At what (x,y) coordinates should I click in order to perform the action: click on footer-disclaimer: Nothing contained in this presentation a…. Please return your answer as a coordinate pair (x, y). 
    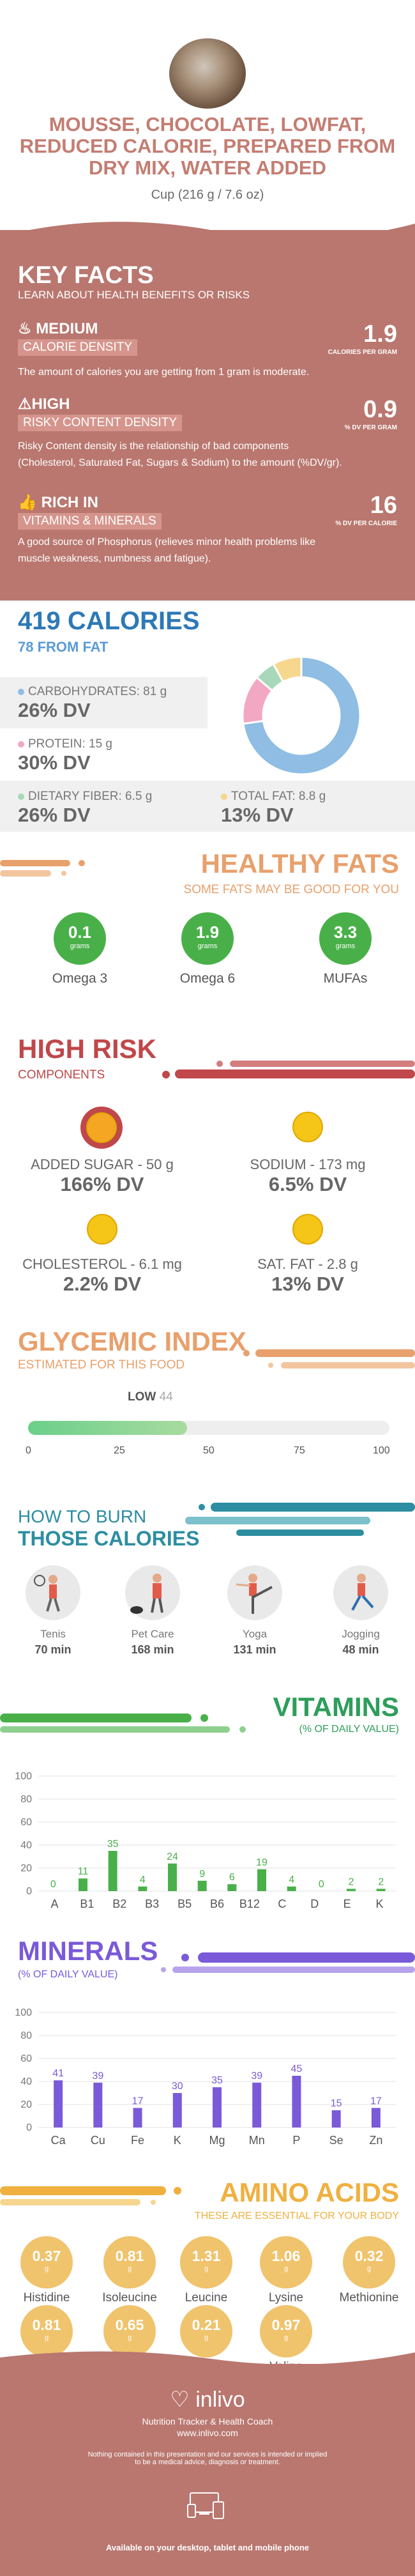
    Looking at the image, I should click on (207, 2458).